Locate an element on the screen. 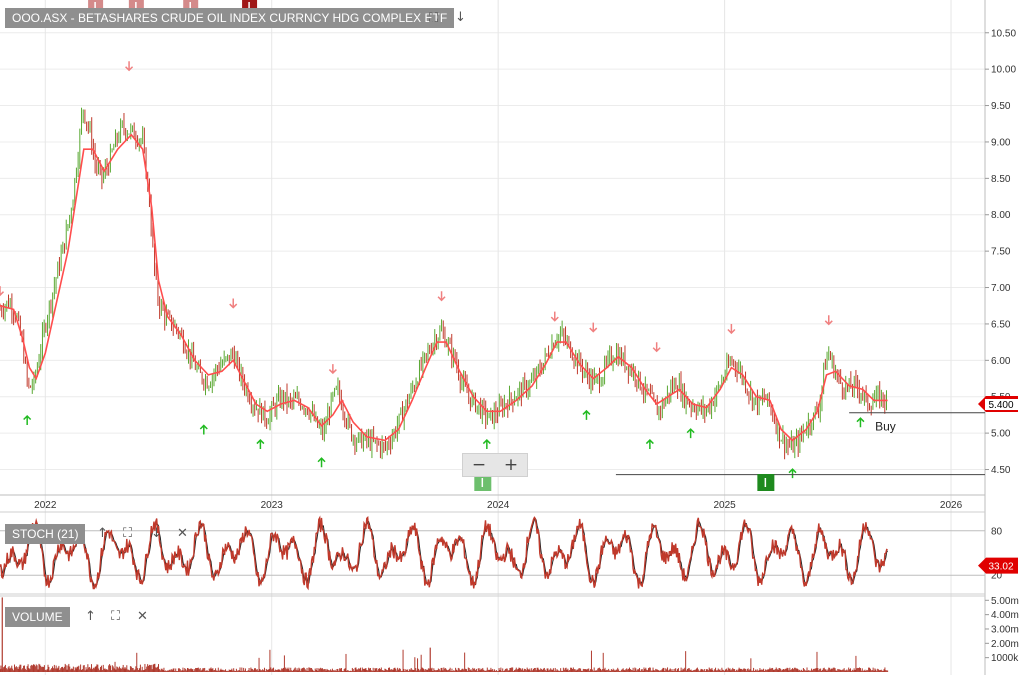 This screenshot has height=675, width=1024. y-tick-label: 8.50 is located at coordinates (1001, 179).